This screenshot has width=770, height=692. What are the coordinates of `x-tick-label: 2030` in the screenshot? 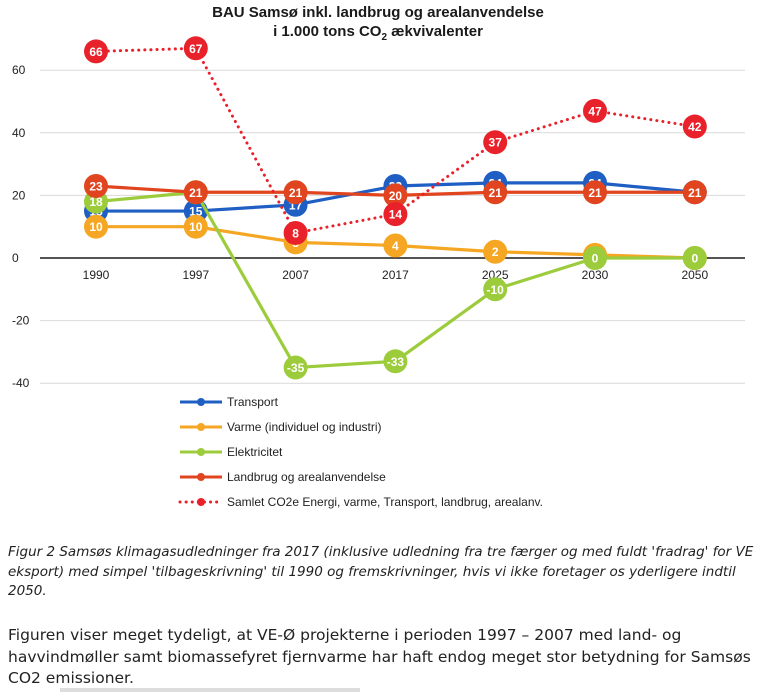 It's located at (595, 275).